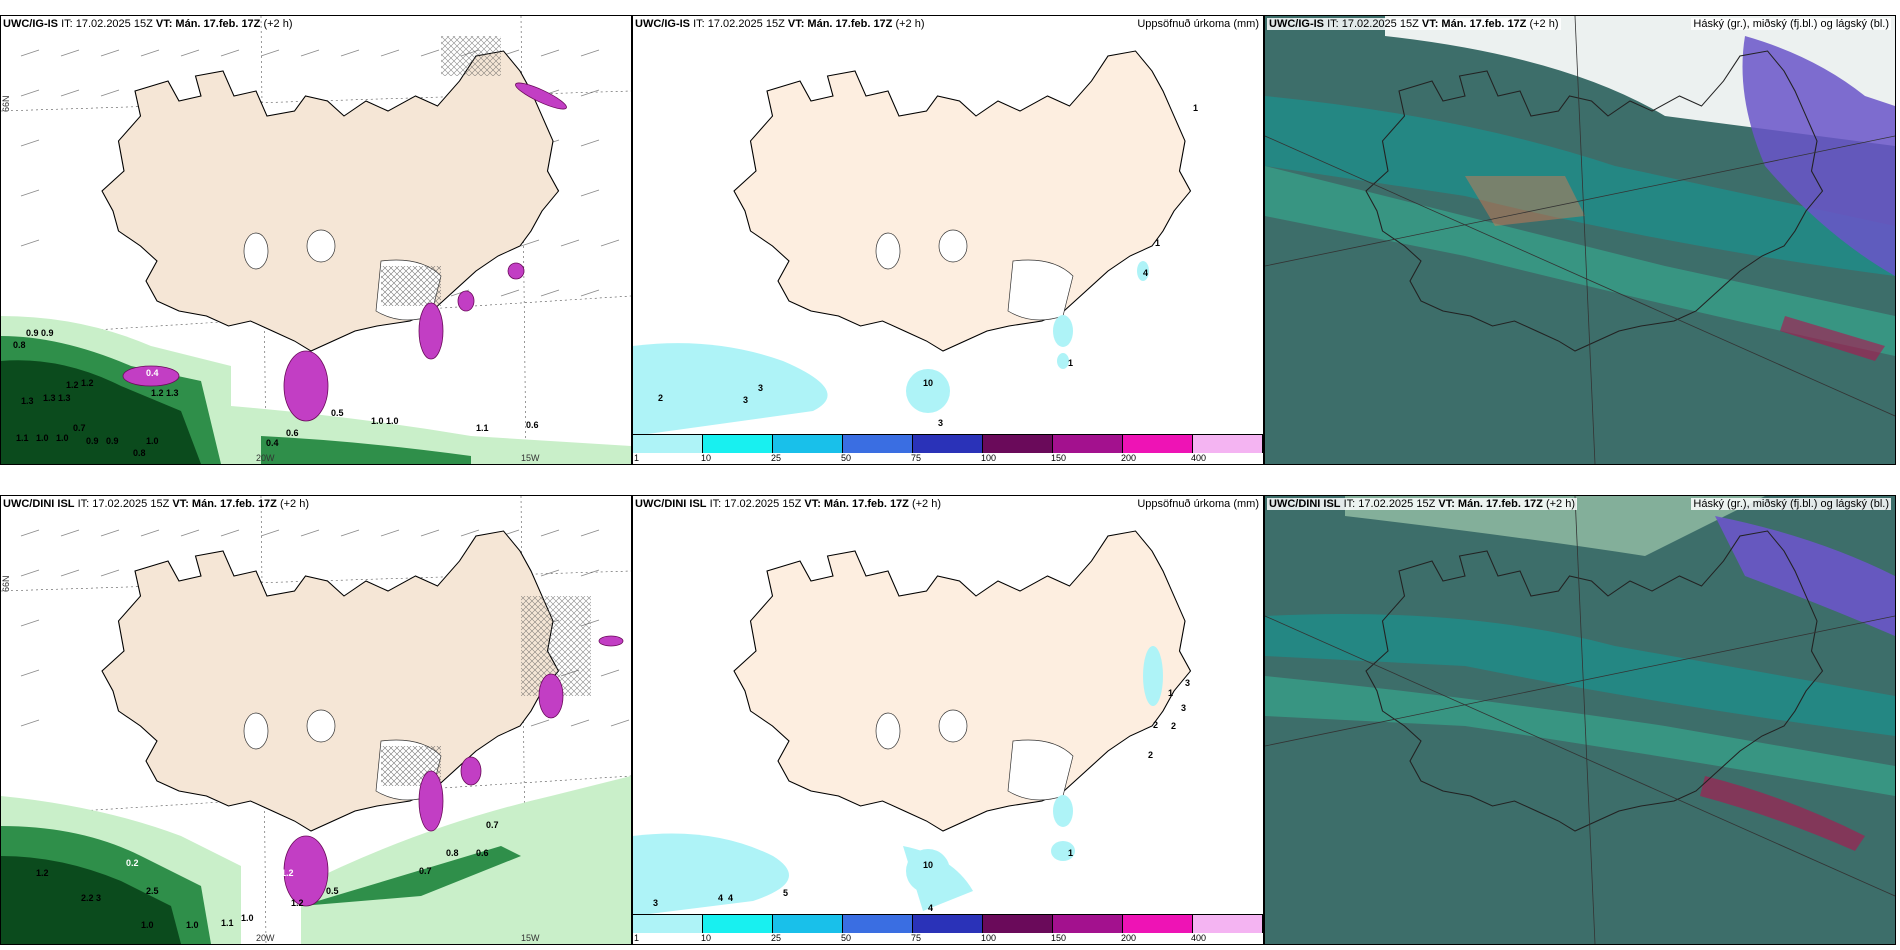  I want to click on wind-label: 1.2 1.3, so click(165, 393).